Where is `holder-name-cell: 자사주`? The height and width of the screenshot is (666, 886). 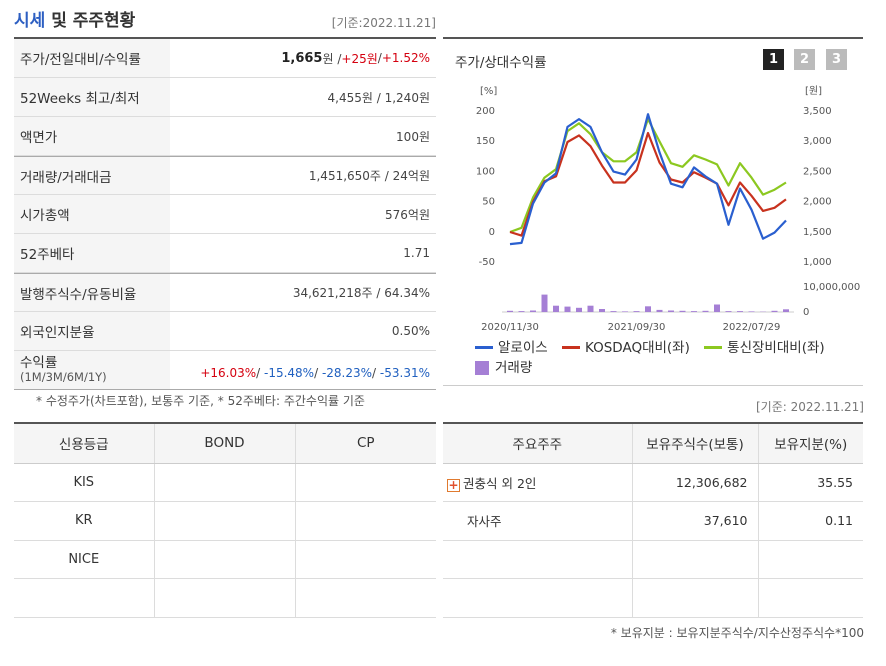
holder-name-cell: 자사주 is located at coordinates (537, 521).